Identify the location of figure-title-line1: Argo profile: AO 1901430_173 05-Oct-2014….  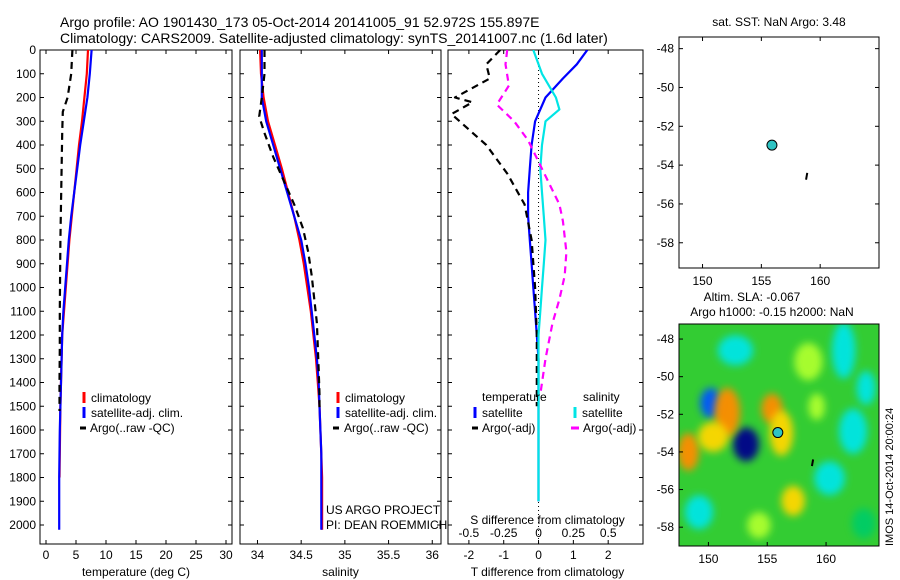
(300, 22).